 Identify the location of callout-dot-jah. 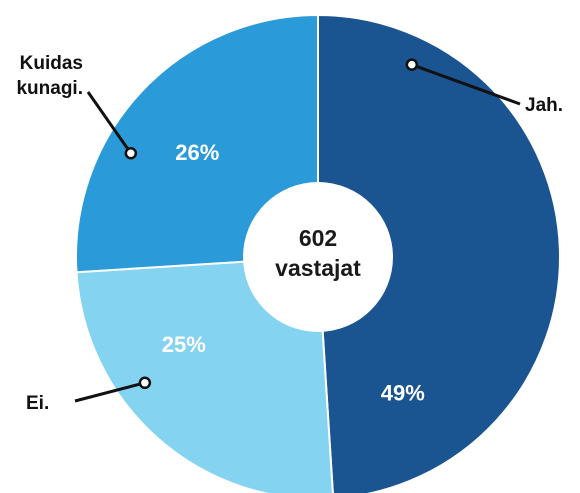
(412, 64).